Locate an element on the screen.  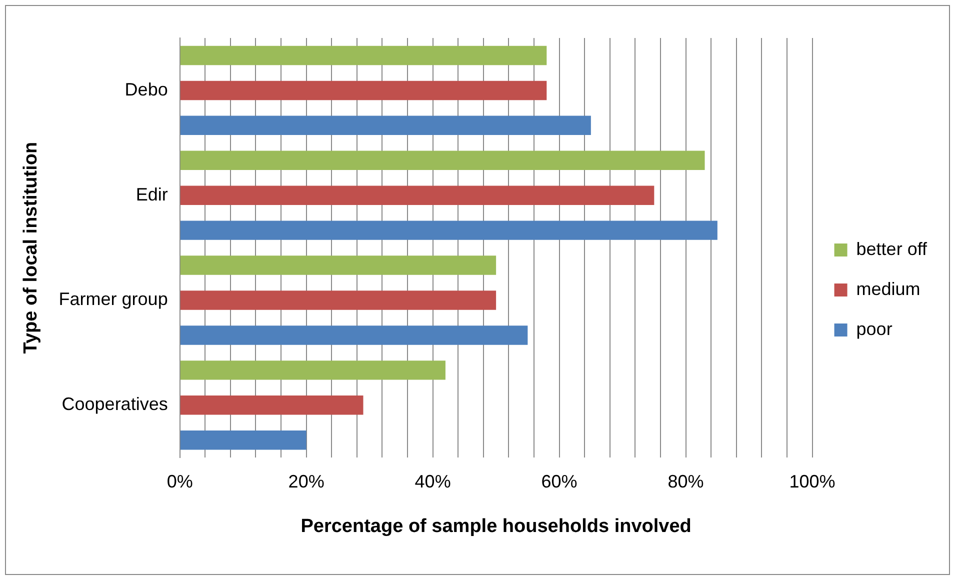
legend-label: medium is located at coordinates (888, 288).